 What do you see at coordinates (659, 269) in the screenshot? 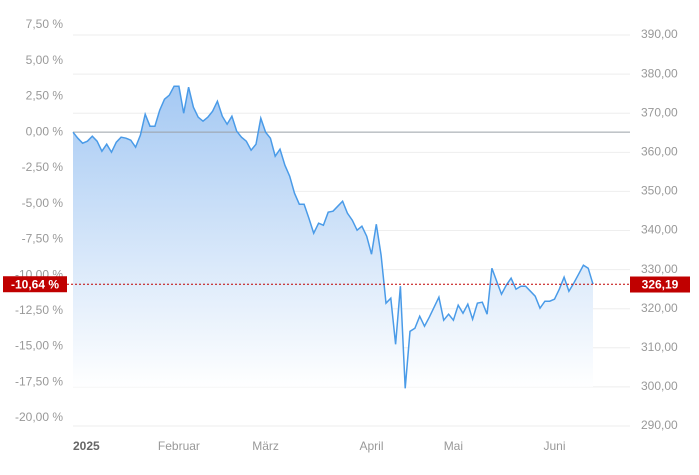
I see `y2-tick-label: 330,00` at bounding box center [659, 269].